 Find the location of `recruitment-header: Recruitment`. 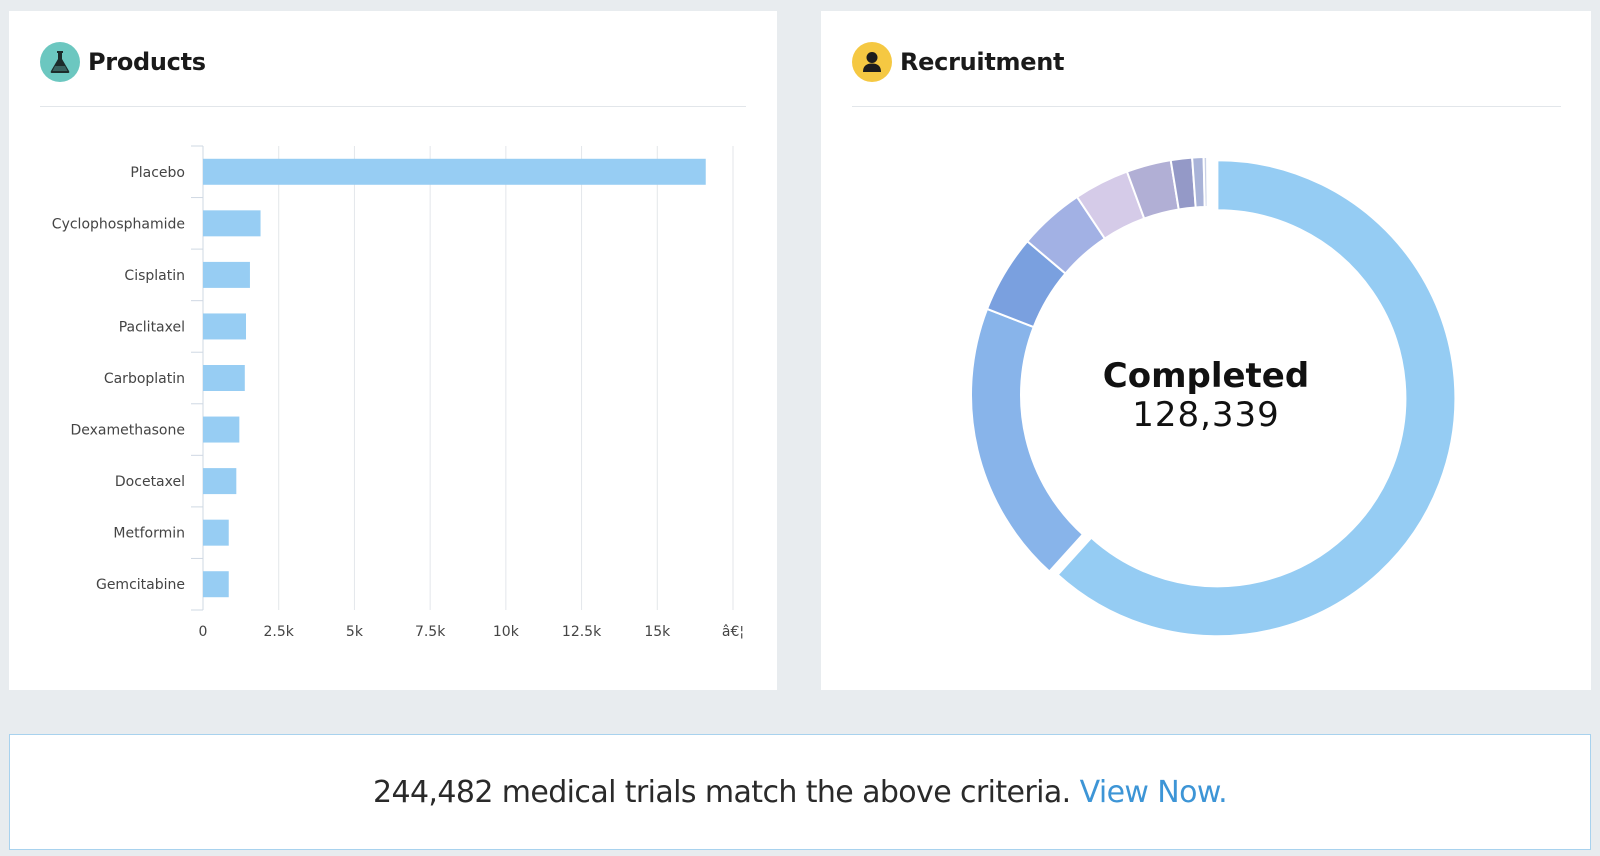

recruitment-header: Recruitment is located at coordinates (958, 62).